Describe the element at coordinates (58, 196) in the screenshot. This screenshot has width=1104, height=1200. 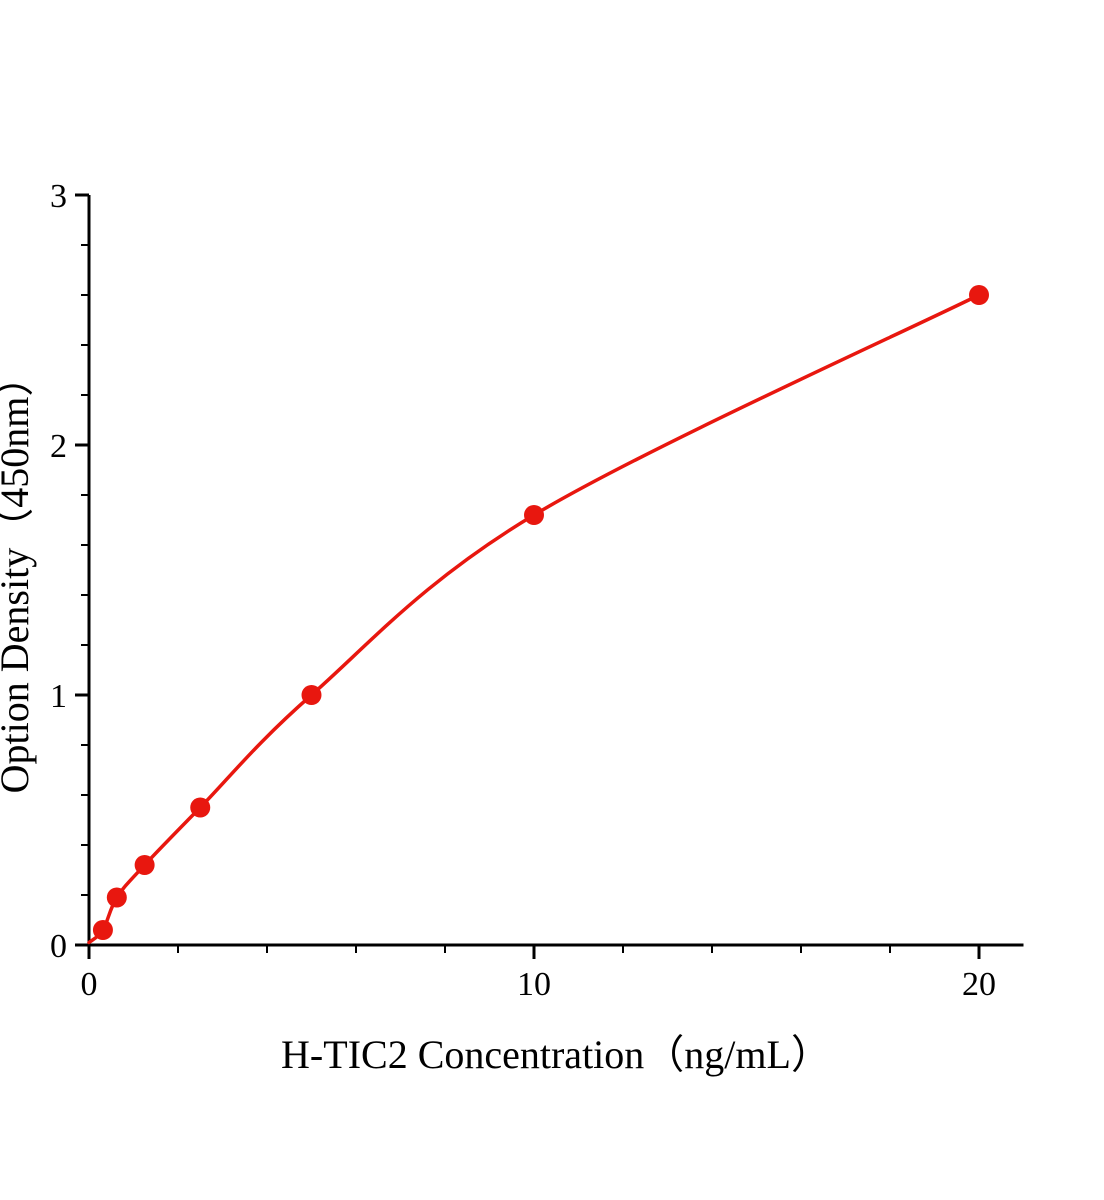
I see `y-tick-label: 3` at that location.